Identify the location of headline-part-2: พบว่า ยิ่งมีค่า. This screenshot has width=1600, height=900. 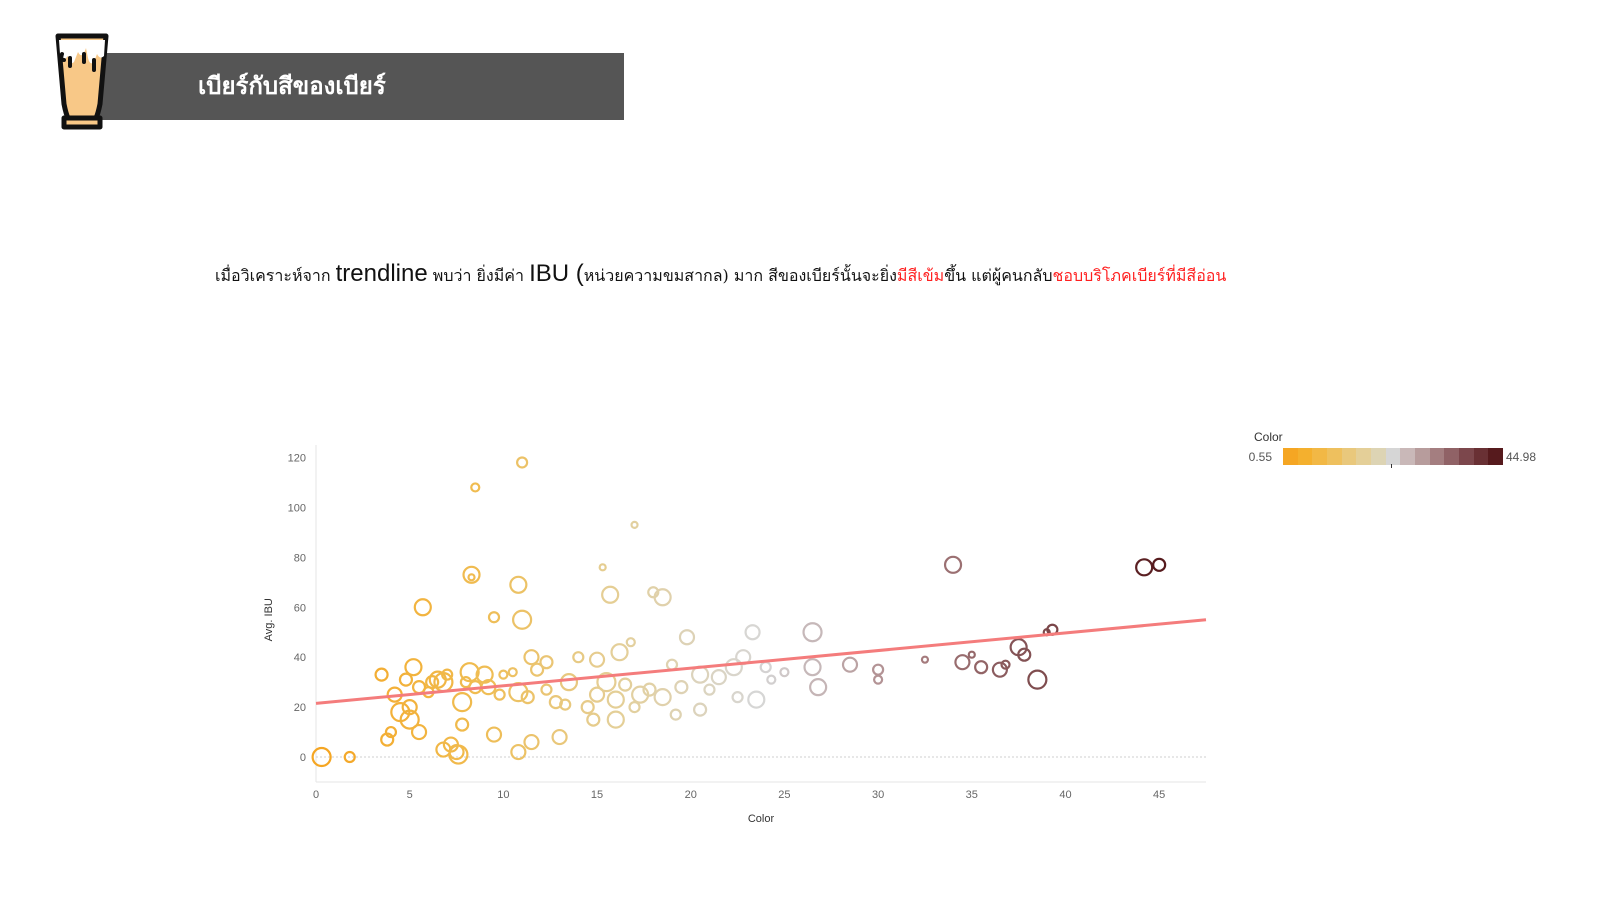
(478, 275).